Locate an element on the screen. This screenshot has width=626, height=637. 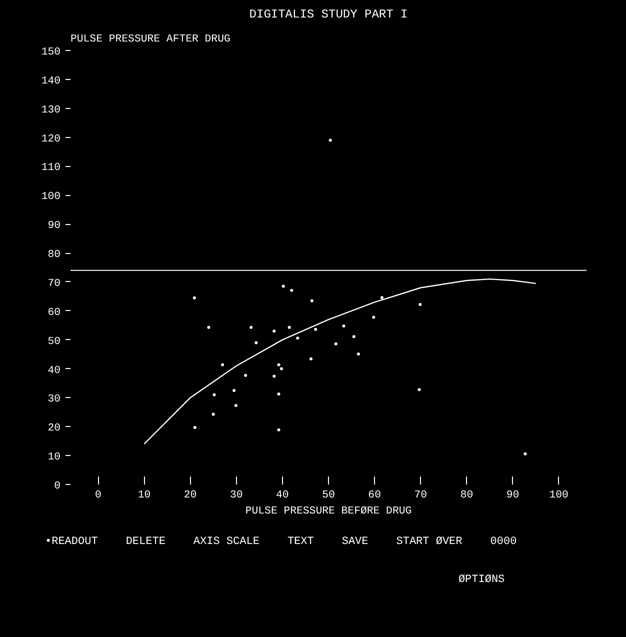
x-axis-title: PULSE PRESSURE BEFØRE DRUG is located at coordinates (328, 512).